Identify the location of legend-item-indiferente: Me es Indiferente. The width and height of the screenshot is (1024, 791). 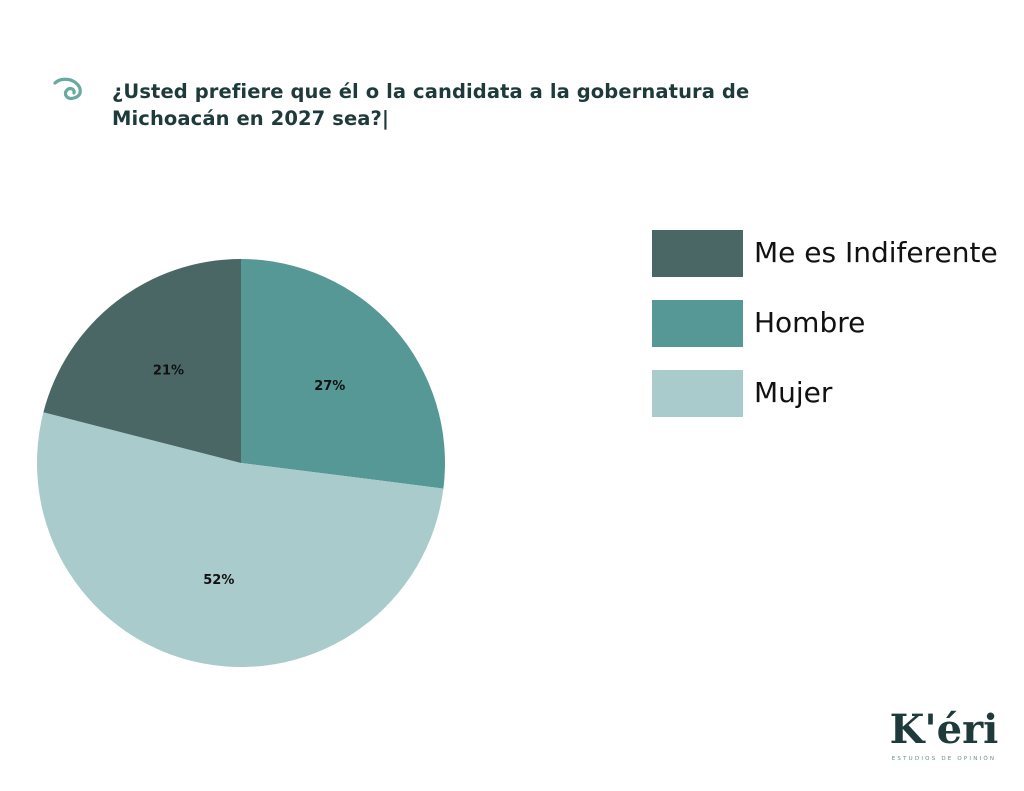
(838, 254).